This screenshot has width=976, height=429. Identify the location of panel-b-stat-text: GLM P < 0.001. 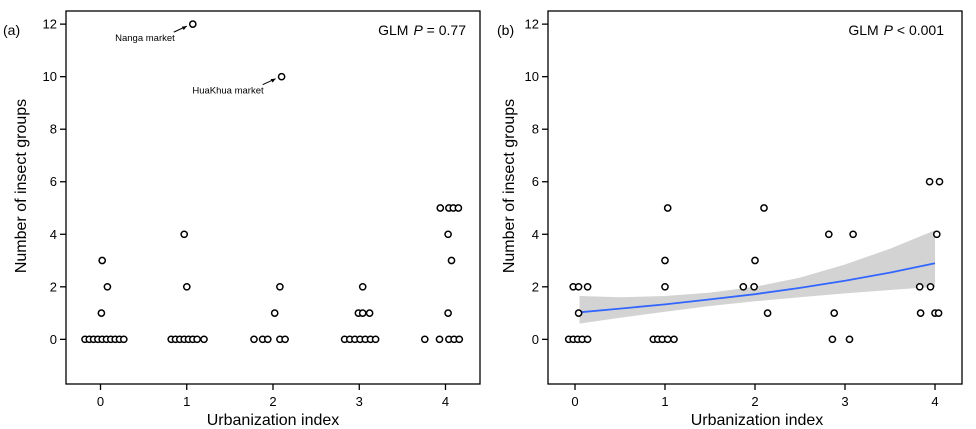
(896, 30).